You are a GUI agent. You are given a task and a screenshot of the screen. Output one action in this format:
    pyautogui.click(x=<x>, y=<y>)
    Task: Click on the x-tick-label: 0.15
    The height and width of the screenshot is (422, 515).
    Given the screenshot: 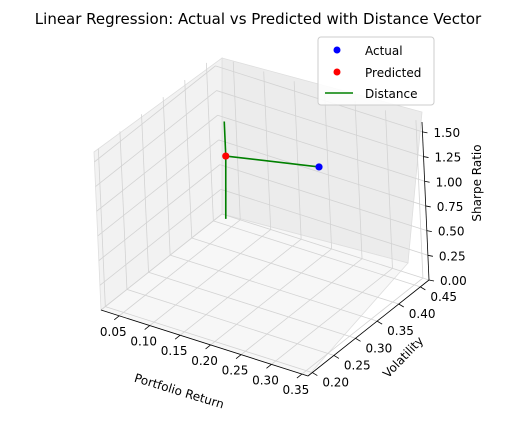 What is the action you would take?
    pyautogui.click(x=174, y=351)
    